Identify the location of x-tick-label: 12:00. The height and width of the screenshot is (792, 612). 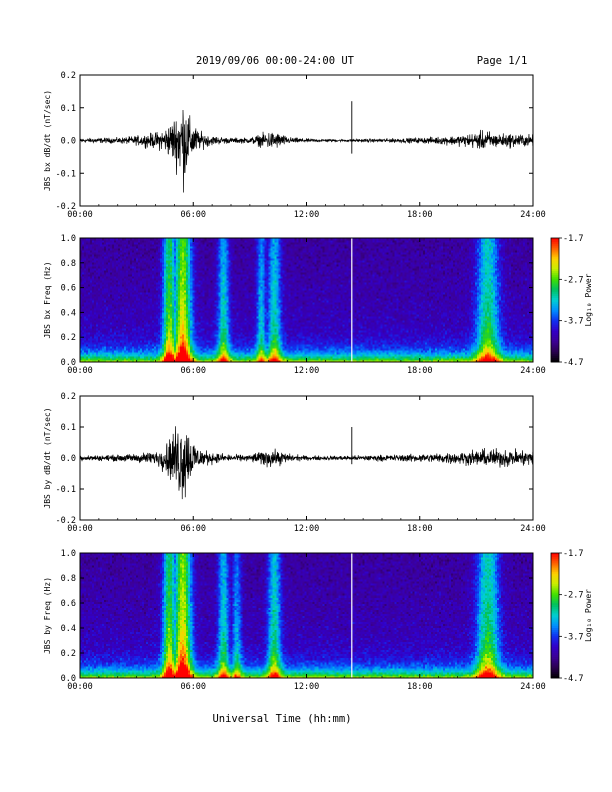
(307, 215).